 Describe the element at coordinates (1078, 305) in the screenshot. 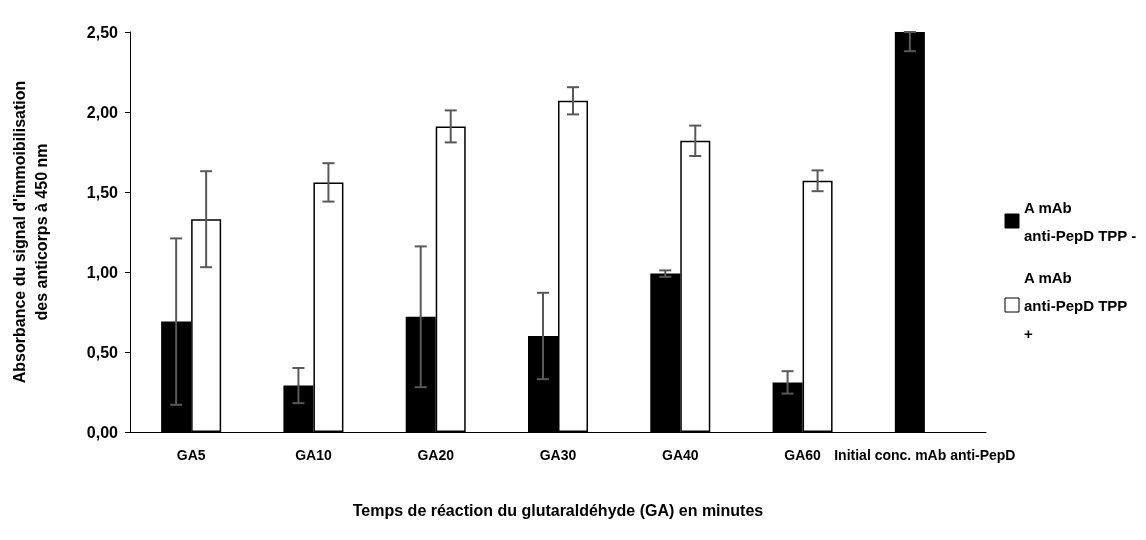

I see `legend-label: A mAb anti-PepD TPP +` at that location.